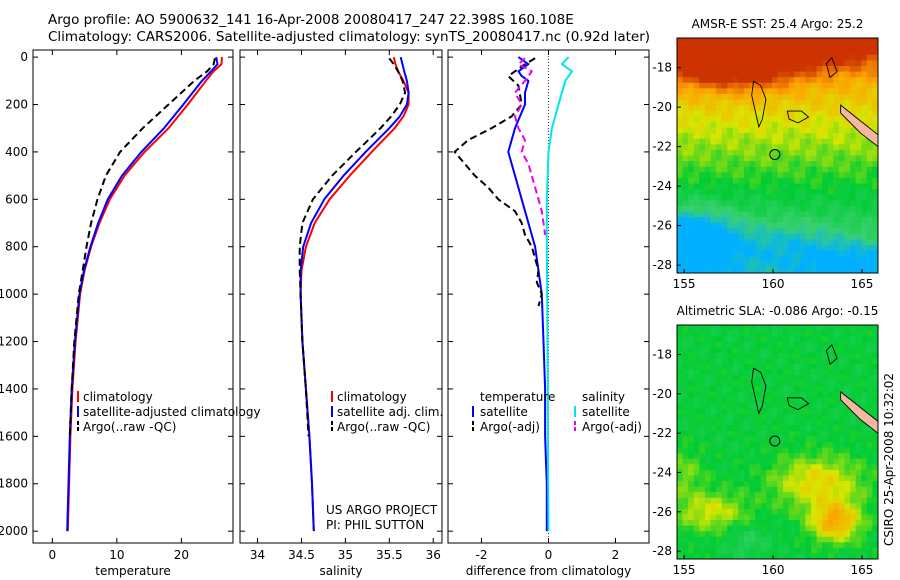  I want to click on legend-entry: Argo(-adj), so click(510, 427).